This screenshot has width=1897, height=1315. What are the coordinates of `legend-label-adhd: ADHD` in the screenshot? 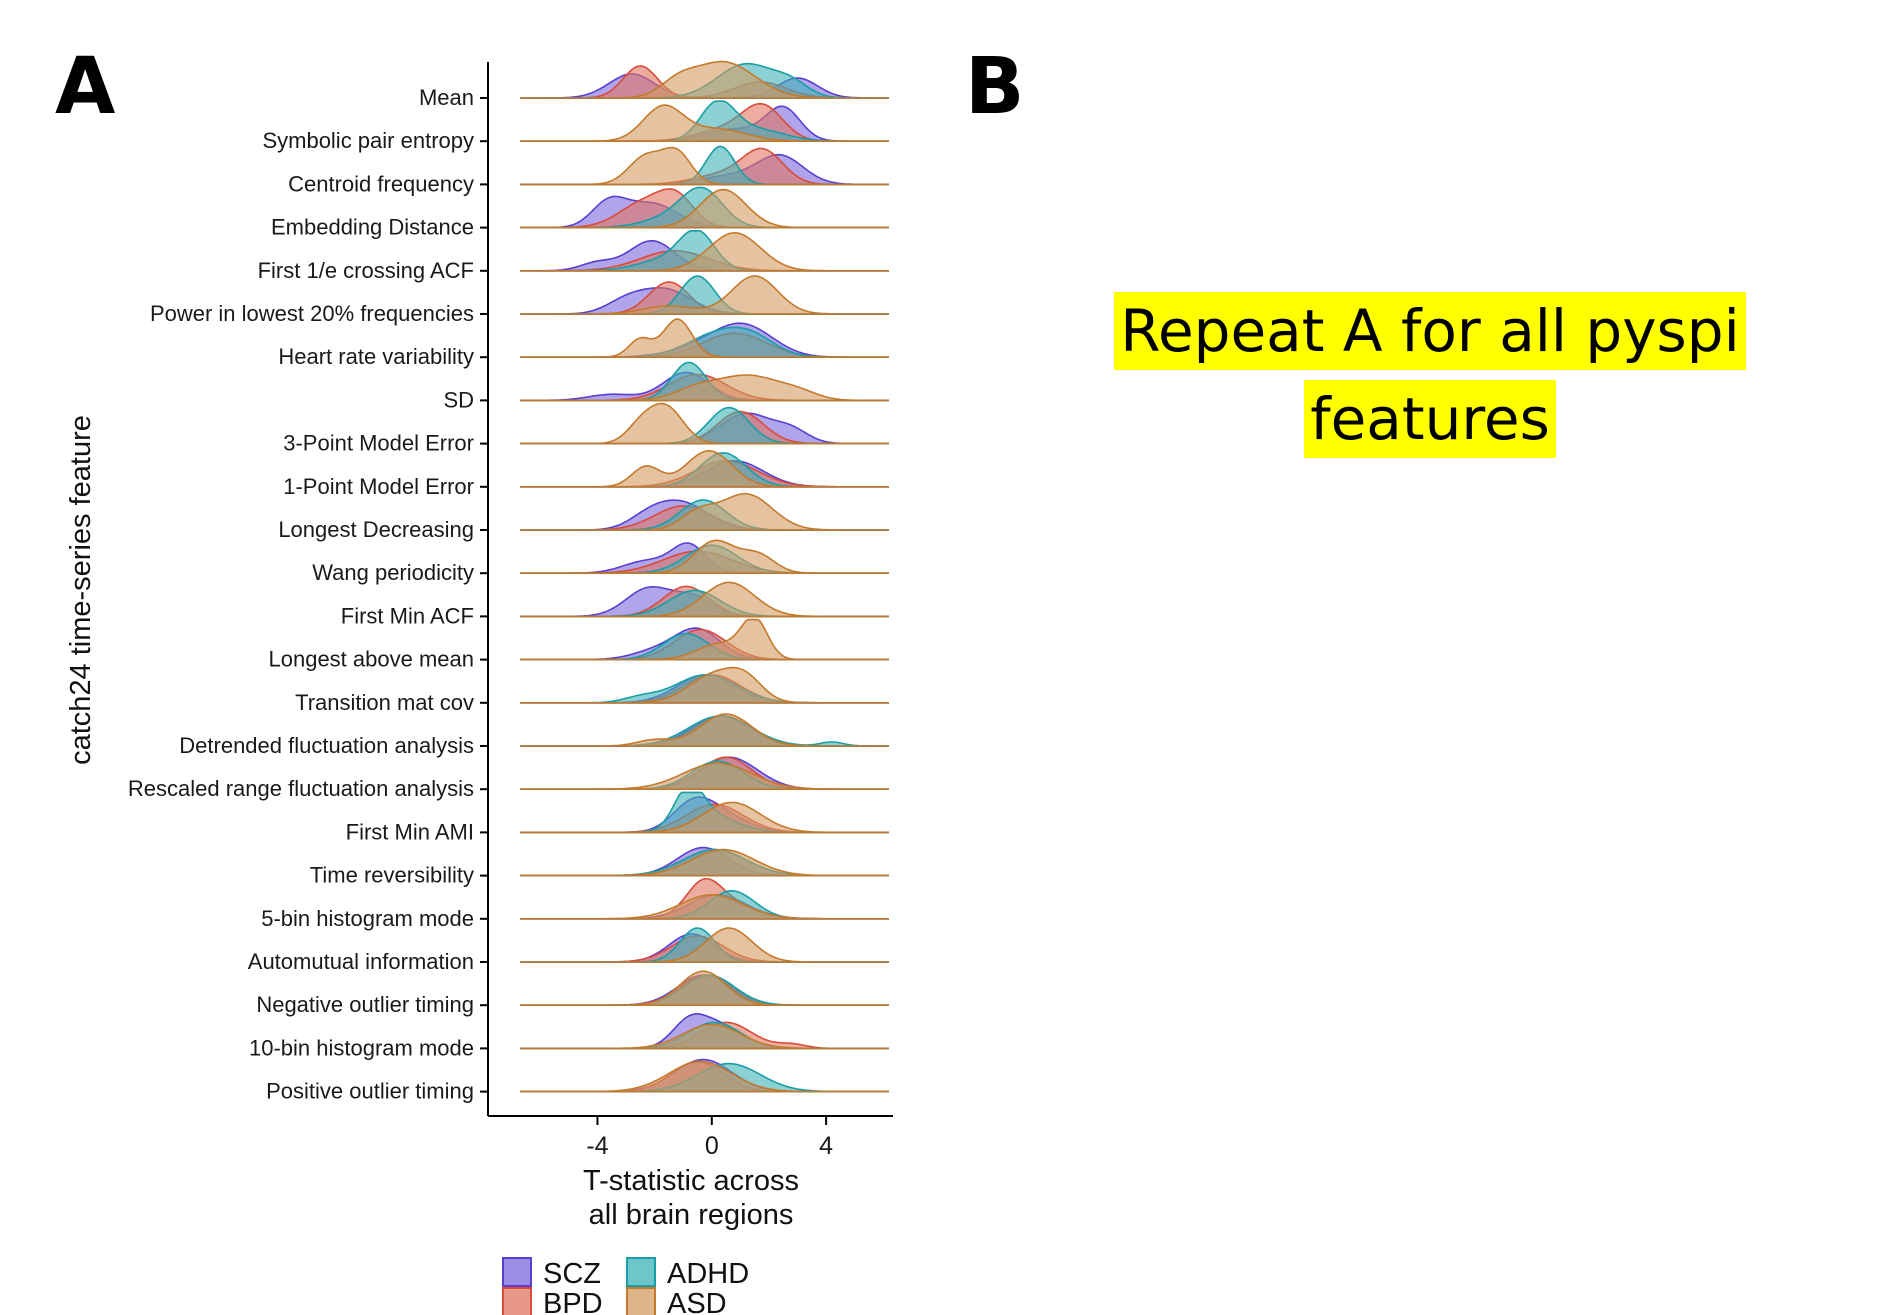 It's located at (708, 1274).